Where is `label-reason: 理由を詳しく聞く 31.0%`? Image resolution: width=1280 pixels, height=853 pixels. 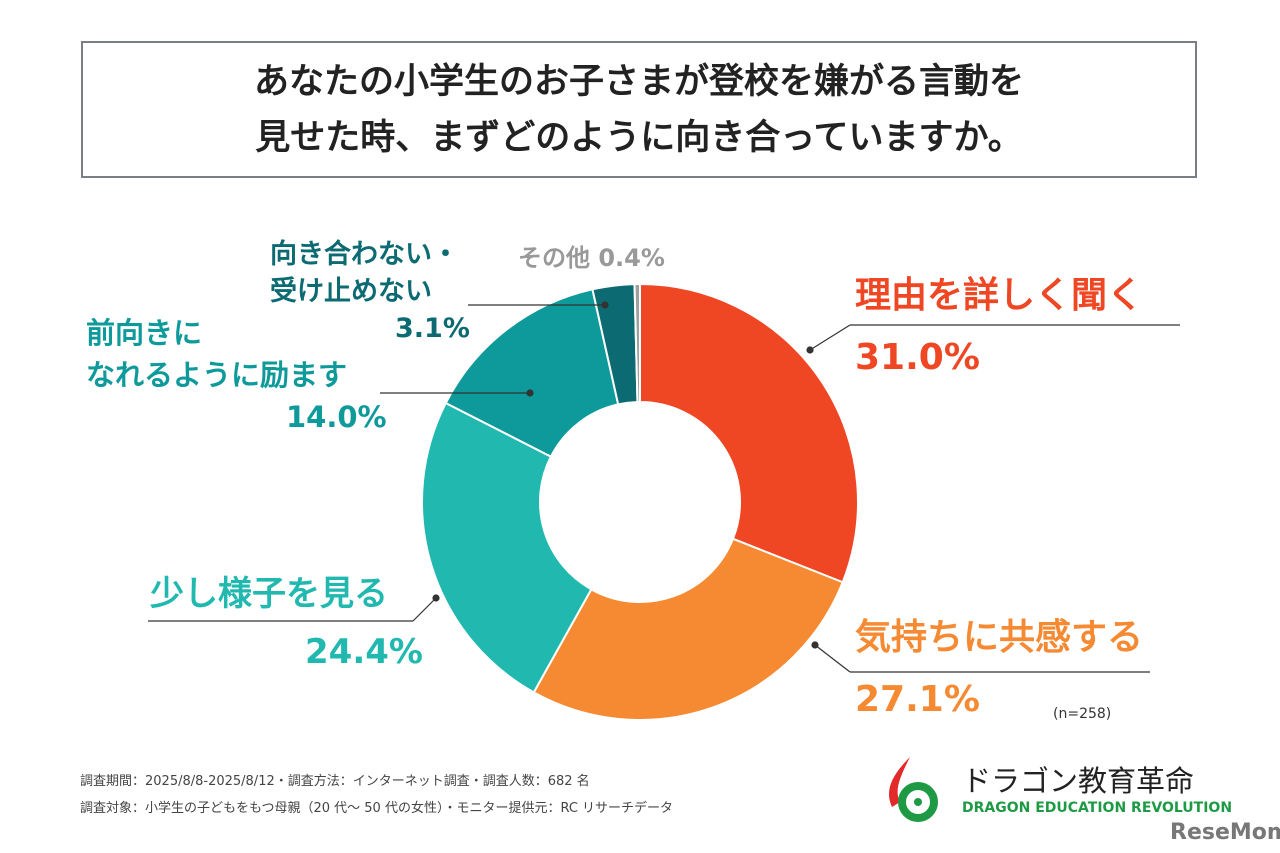
label-reason: 理由を詳しく聞く 31.0% is located at coordinates (999, 327).